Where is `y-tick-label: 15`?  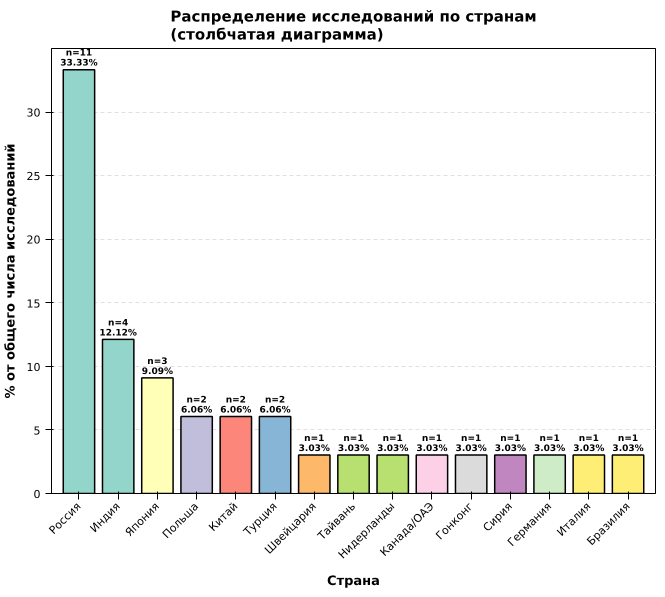
y-tick-label: 15 is located at coordinates (33, 303).